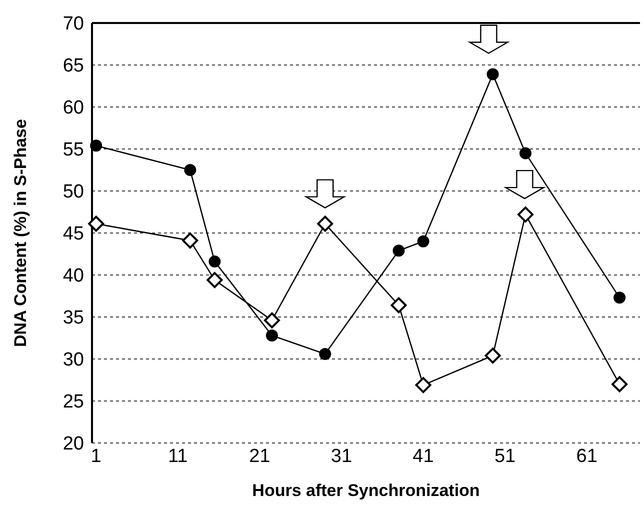  What do you see at coordinates (73, 66) in the screenshot?
I see `y-tick-label: 65` at bounding box center [73, 66].